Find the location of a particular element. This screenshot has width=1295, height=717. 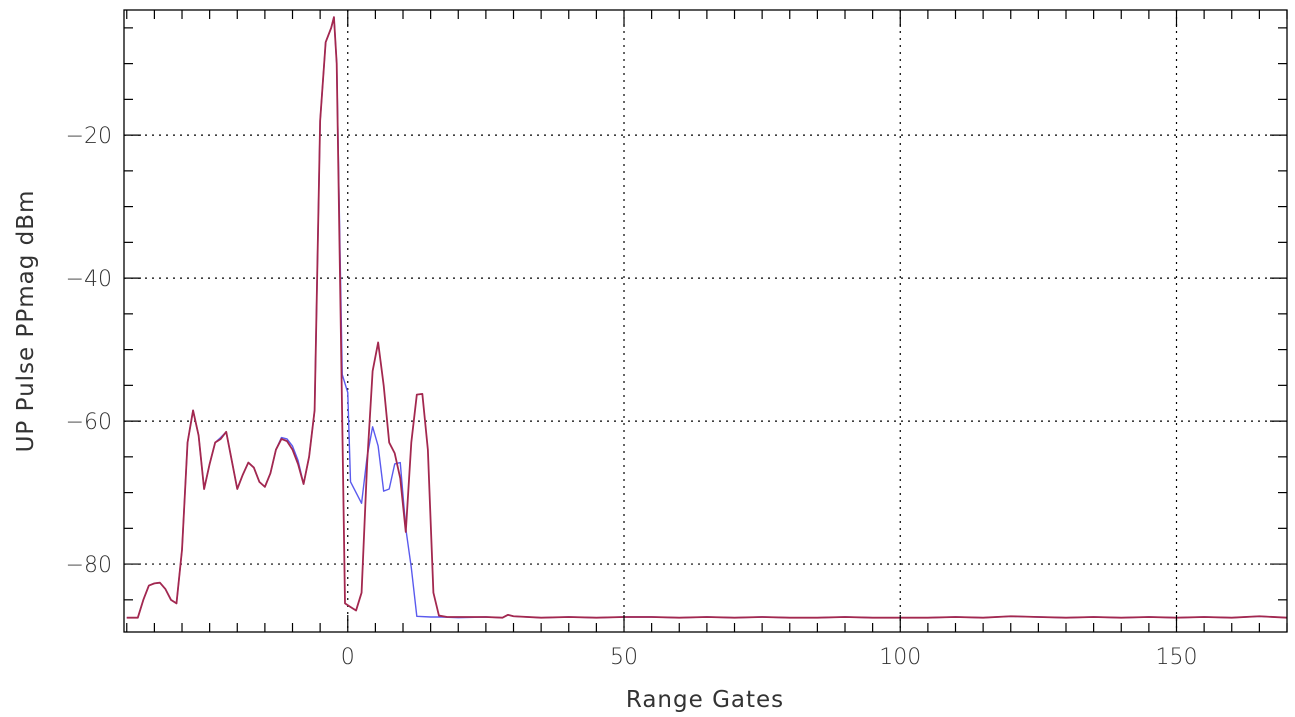

x-tick-label: 0 is located at coordinates (348, 657).